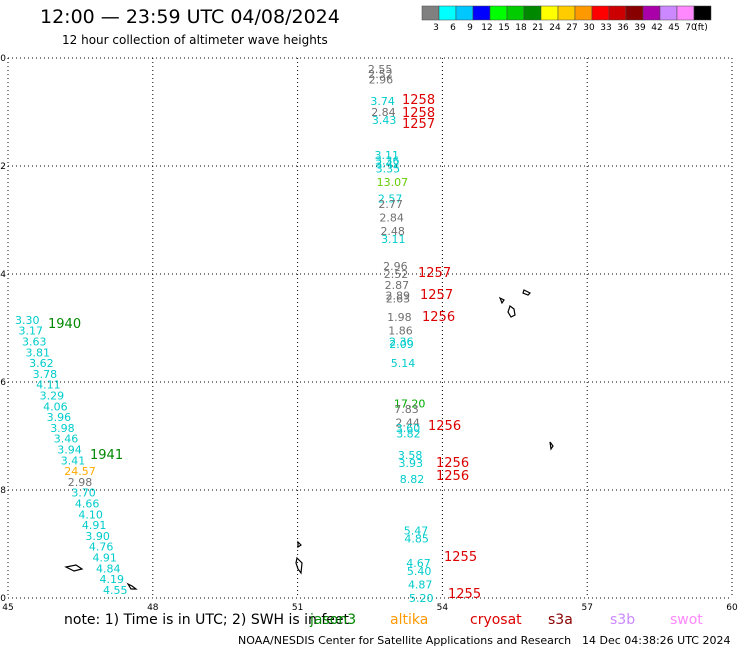 The width and height of the screenshot is (740, 650). What do you see at coordinates (419, 571) in the screenshot?
I see `wave-height-value: 5.40` at bounding box center [419, 571].